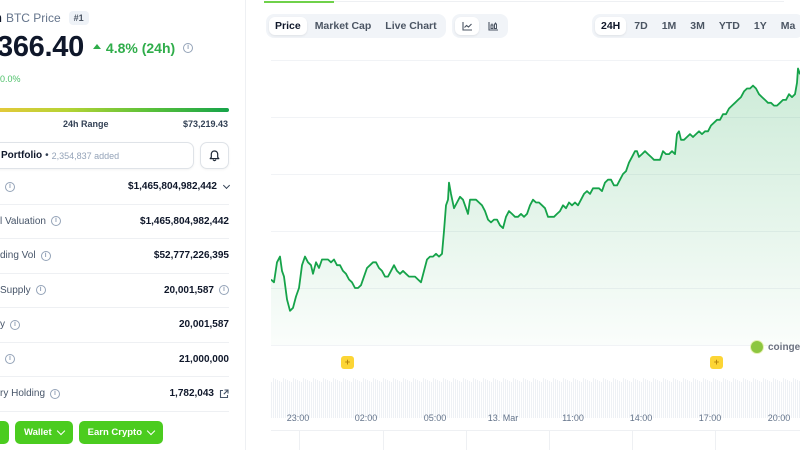 Image resolution: width=800 pixels, height=450 pixels. What do you see at coordinates (192, 394) in the screenshot?
I see `stat-value: 1,782,043` at bounding box center [192, 394].